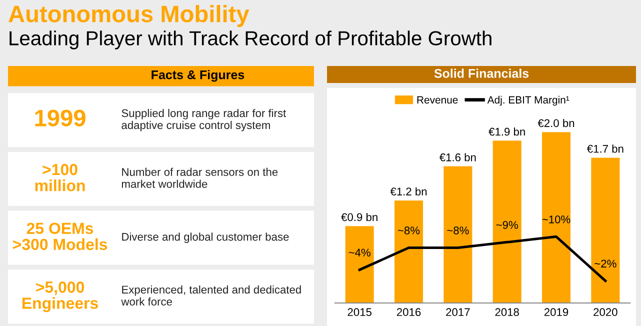 Image resolution: width=641 pixels, height=326 pixels. What do you see at coordinates (60, 178) in the screenshot?
I see `text: >100 million` at bounding box center [60, 178].